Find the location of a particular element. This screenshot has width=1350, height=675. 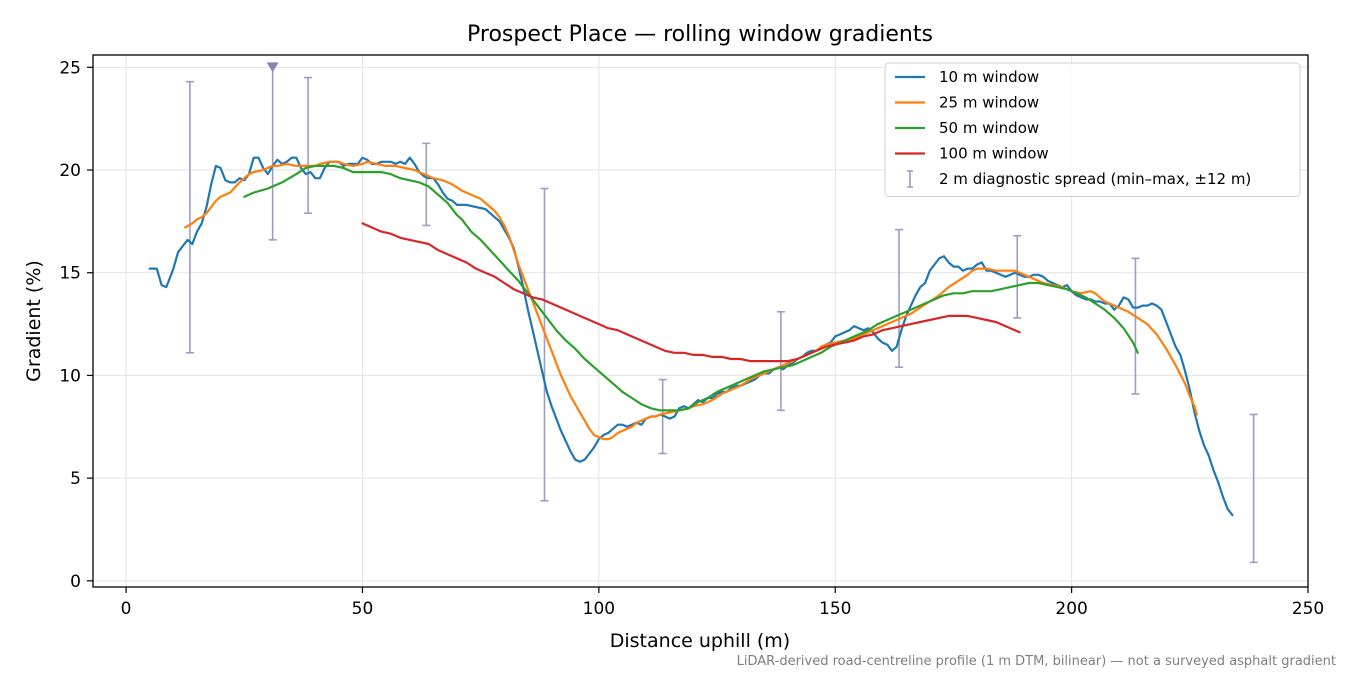

legend-label: 50 m window is located at coordinates (989, 128).